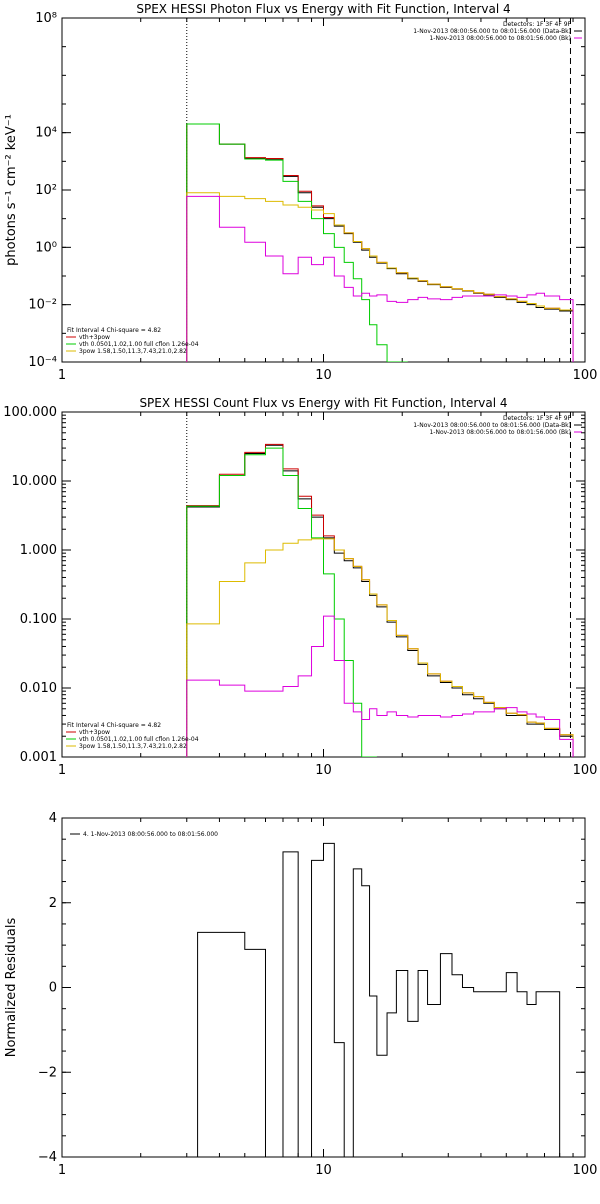 This screenshot has height=1204, width=600. I want to click on series-data-bk-line, so click(380, 242).